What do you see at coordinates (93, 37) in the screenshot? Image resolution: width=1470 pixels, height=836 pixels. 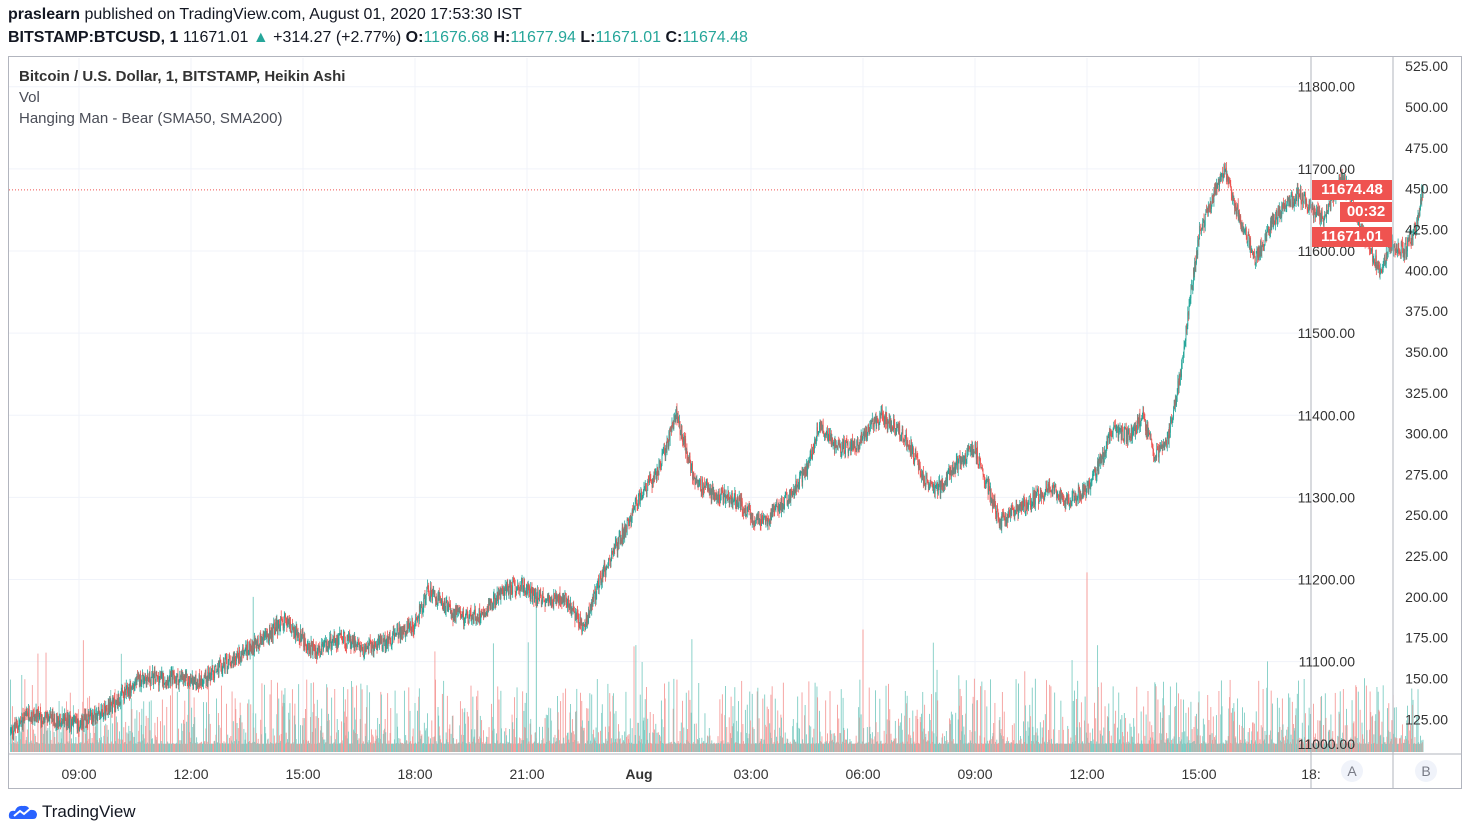 I see `symbol: BITSTAMP:BTCUSD, 1` at bounding box center [93, 37].